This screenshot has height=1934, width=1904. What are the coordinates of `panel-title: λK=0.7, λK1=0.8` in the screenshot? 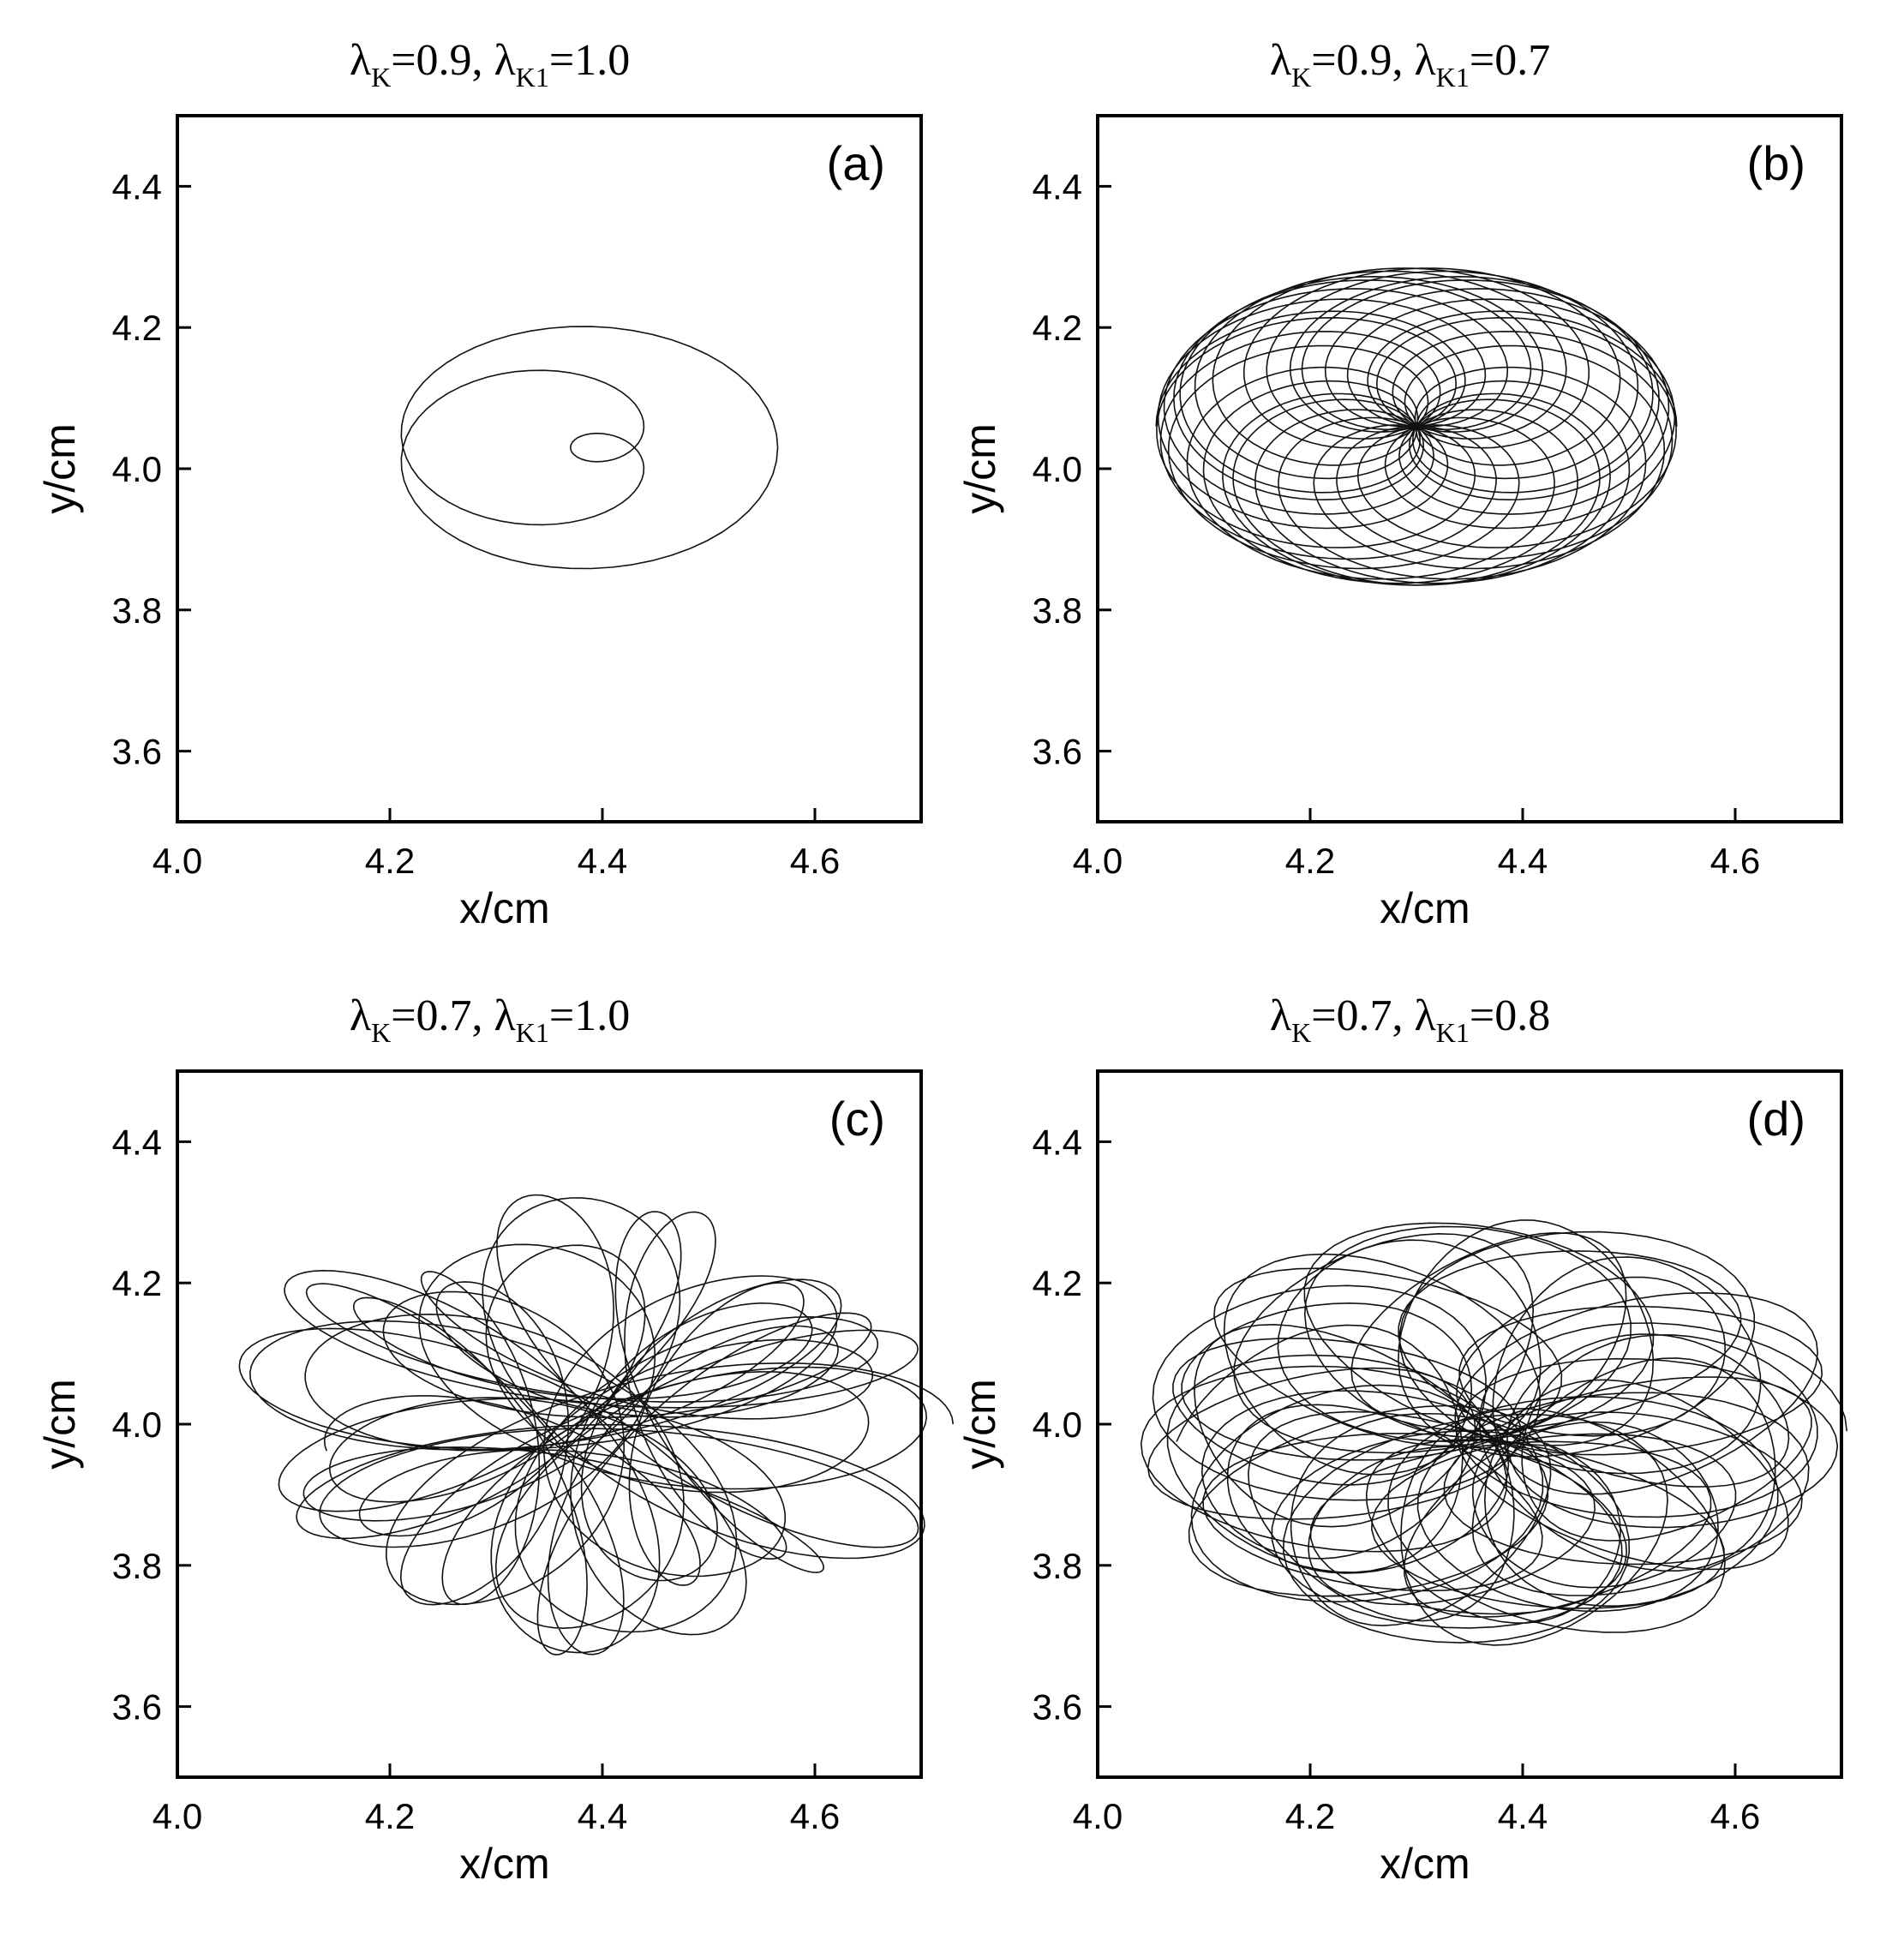 It's located at (1410, 1020).